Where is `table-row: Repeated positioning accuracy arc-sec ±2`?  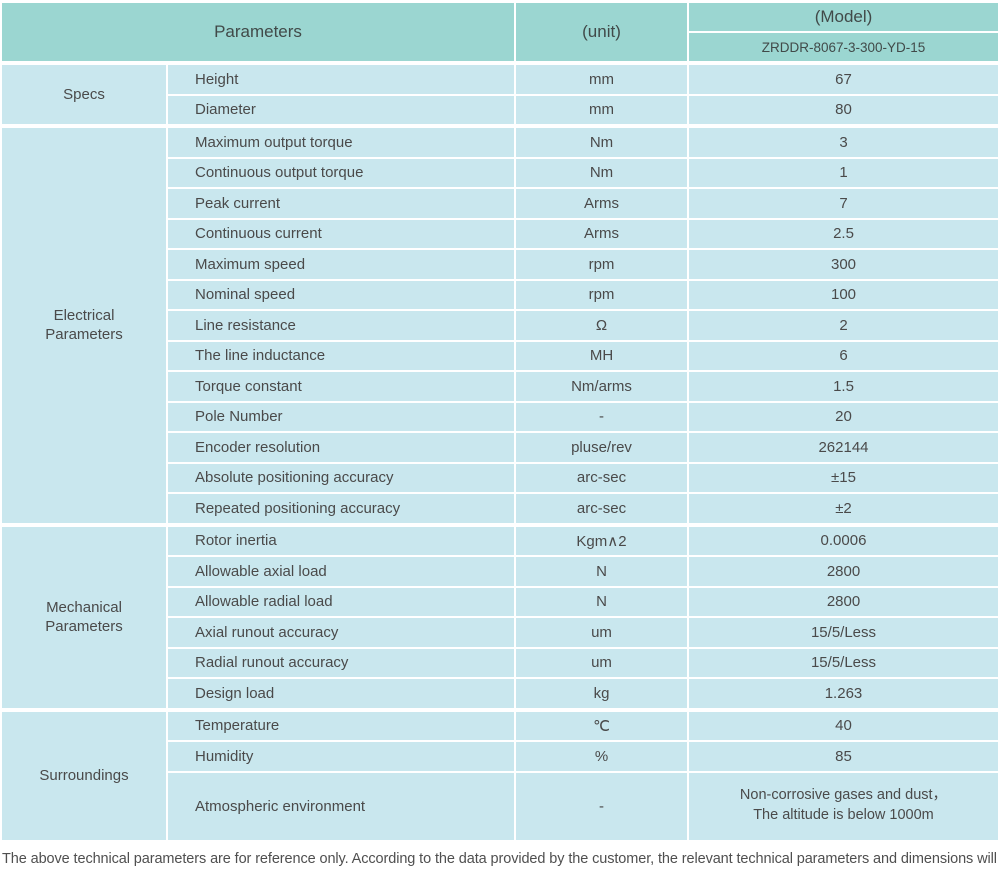
table-row: Repeated positioning accuracy arc-sec ±2 is located at coordinates (583, 508).